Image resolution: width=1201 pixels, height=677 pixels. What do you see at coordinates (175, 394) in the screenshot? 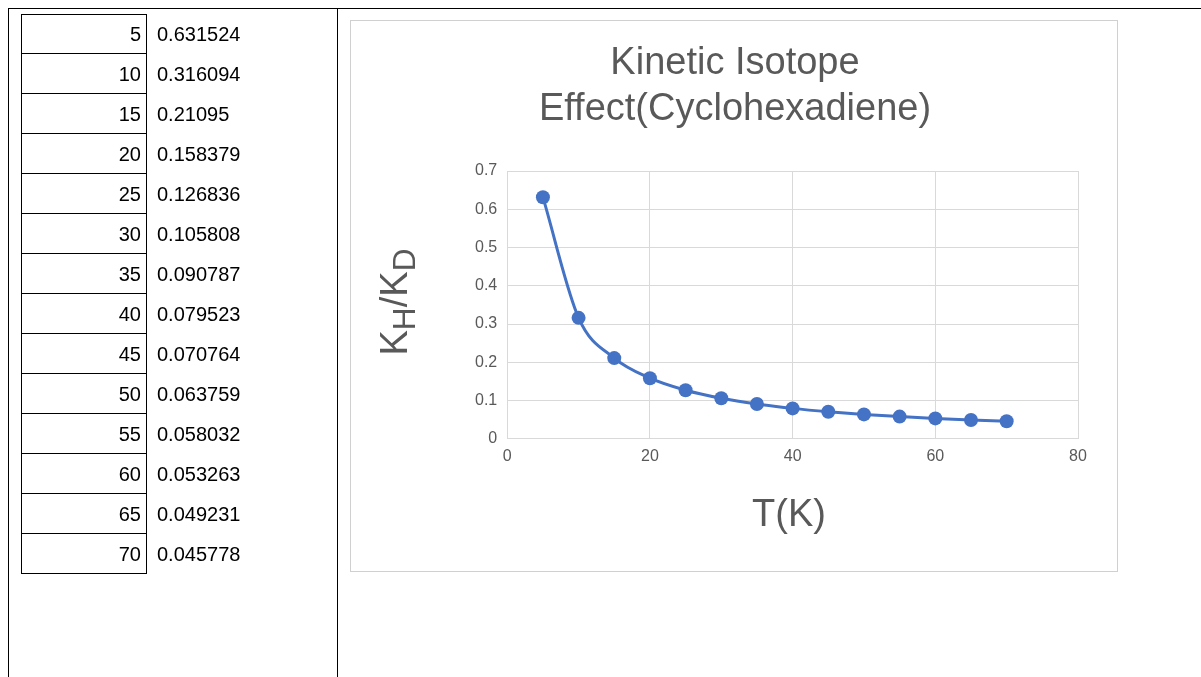
I see `text: 50 0.063759` at bounding box center [175, 394].